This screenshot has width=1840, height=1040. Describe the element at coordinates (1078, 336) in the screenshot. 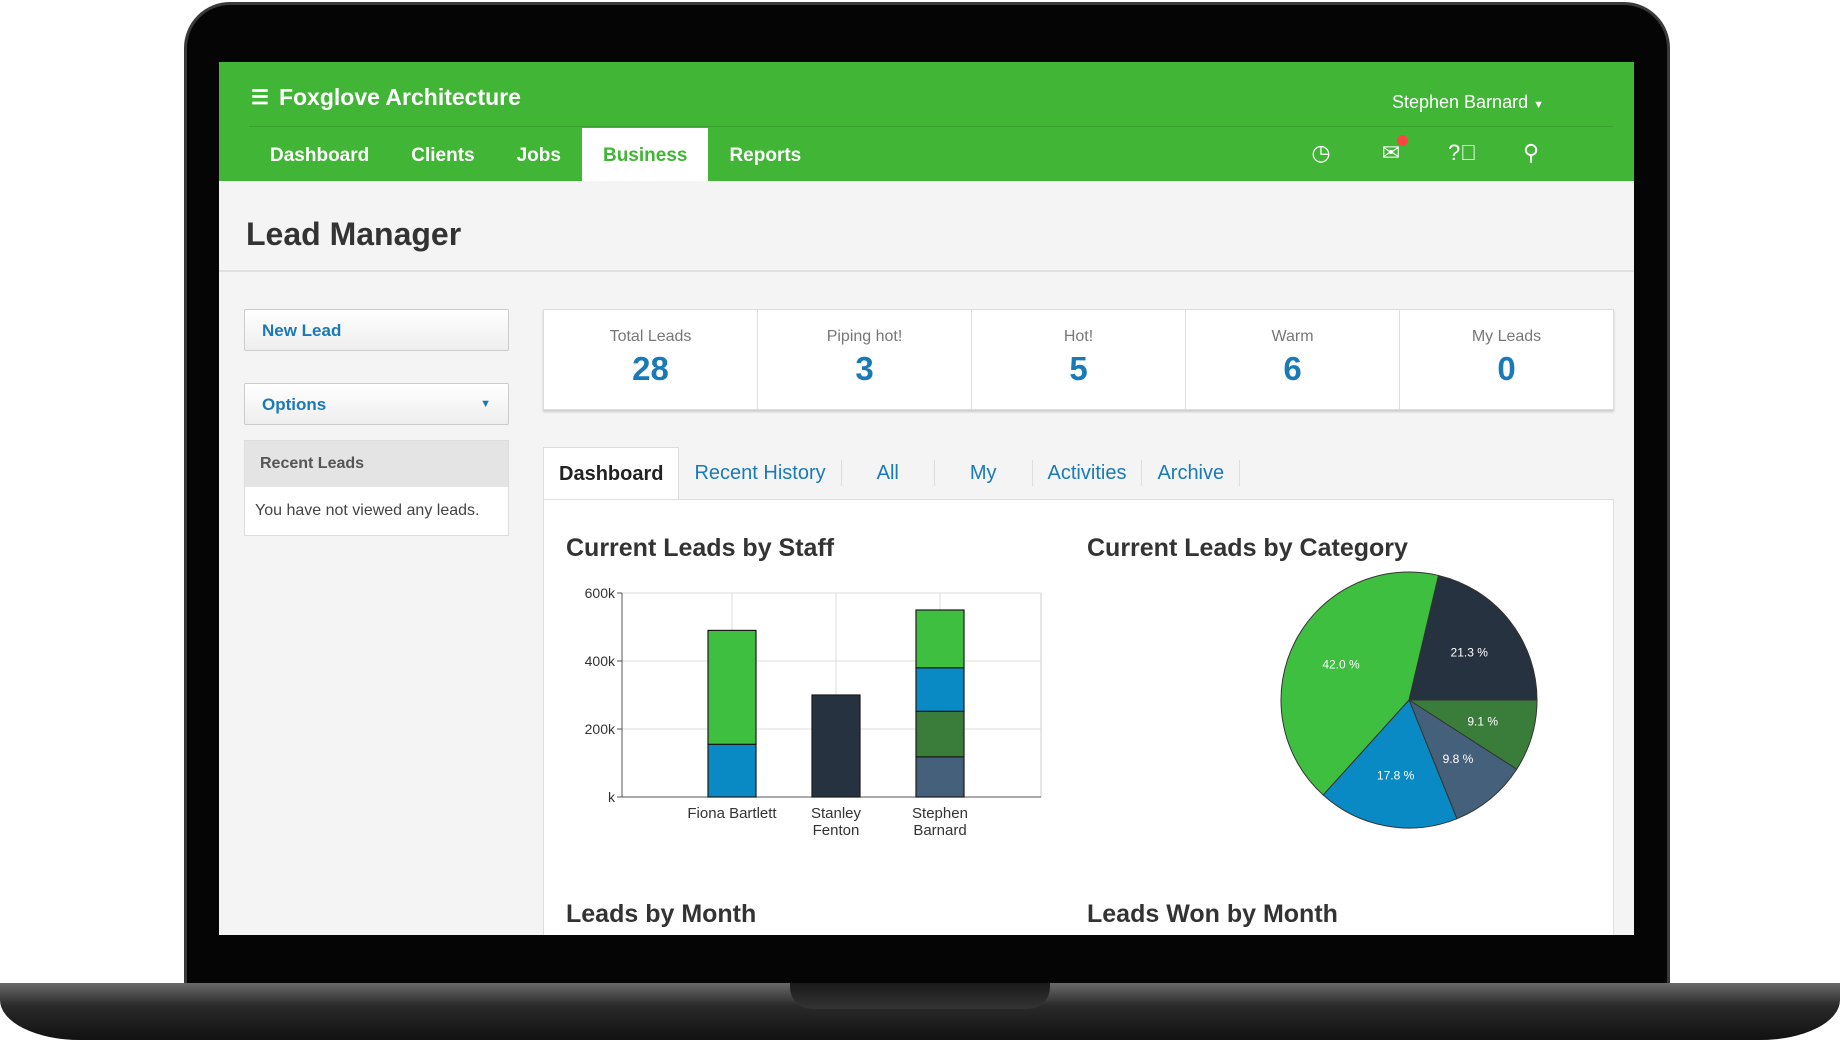

I see `stat-label: Hot!` at that location.